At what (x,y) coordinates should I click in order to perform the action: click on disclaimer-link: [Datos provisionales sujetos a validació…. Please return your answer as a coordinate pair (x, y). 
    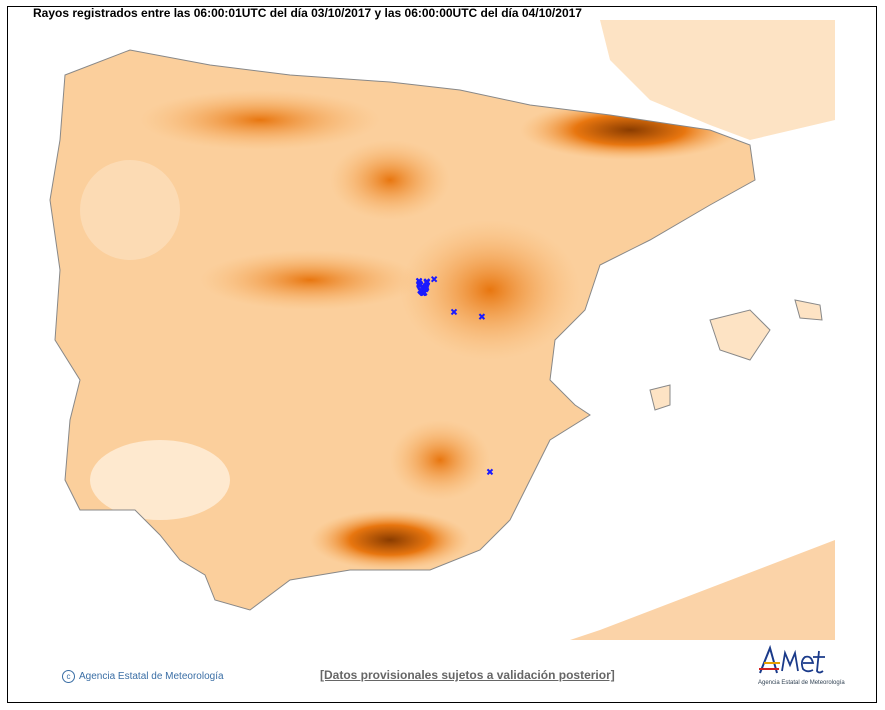
    Looking at the image, I should click on (467, 675).